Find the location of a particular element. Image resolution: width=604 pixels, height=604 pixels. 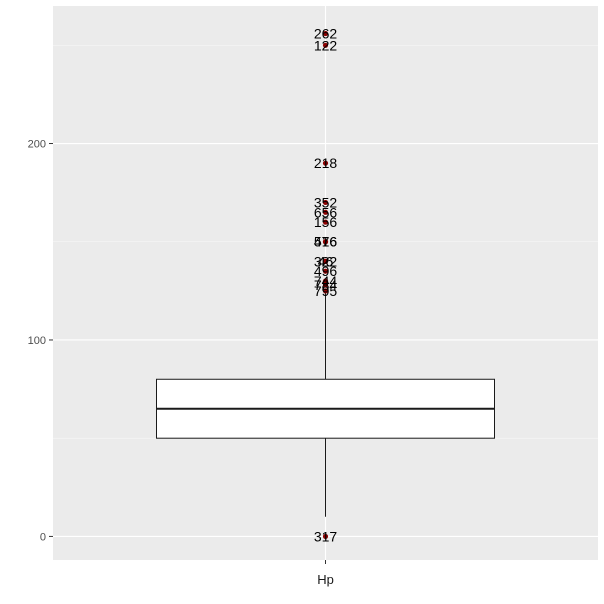

outlier-label: 317 is located at coordinates (326, 536).